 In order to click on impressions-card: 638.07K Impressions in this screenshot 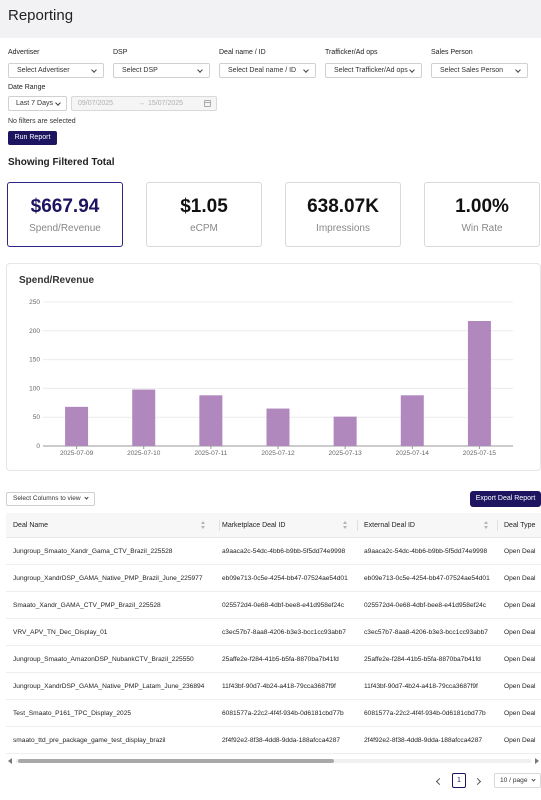, I will do `click(343, 214)`.